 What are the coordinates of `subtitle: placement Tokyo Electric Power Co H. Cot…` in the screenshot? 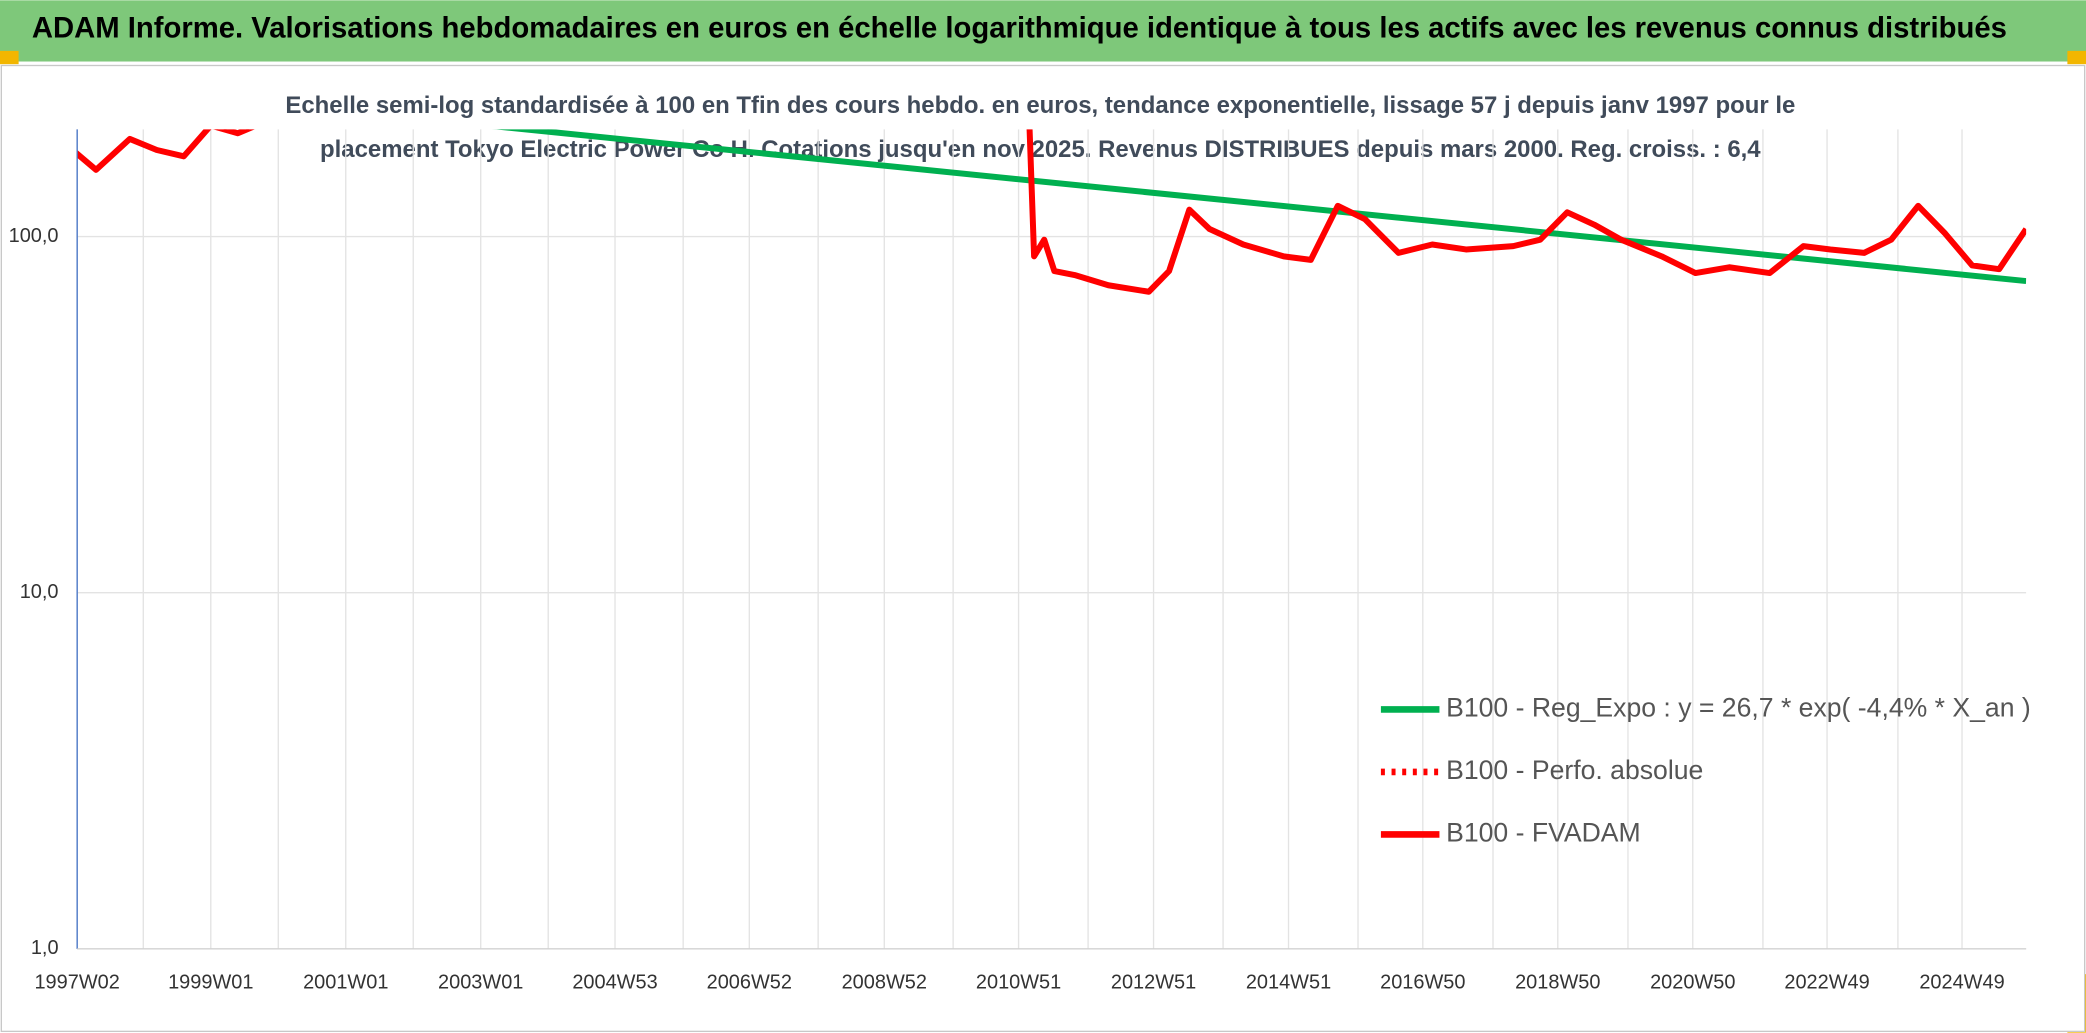 It's located at (1040, 149).